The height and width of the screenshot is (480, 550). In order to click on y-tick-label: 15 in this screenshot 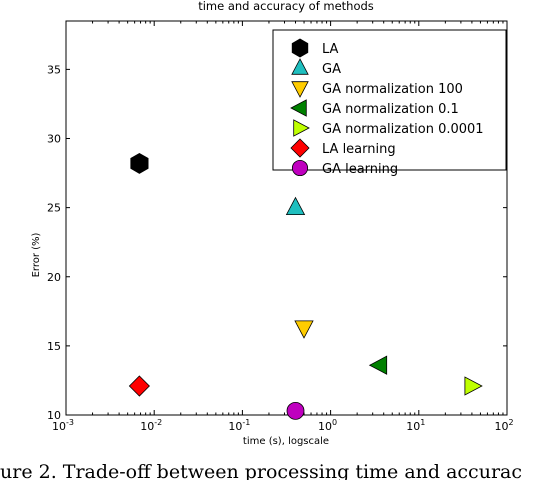, I will do `click(54, 346)`.